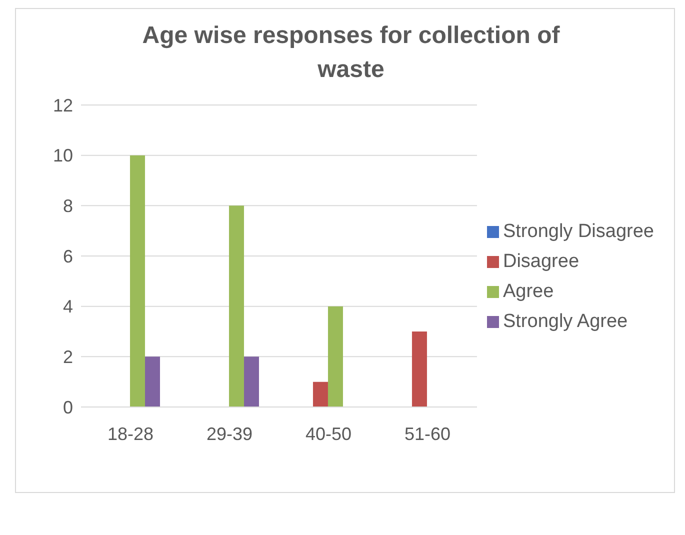  What do you see at coordinates (130, 434) in the screenshot?
I see `x-tick-label: 18-28` at bounding box center [130, 434].